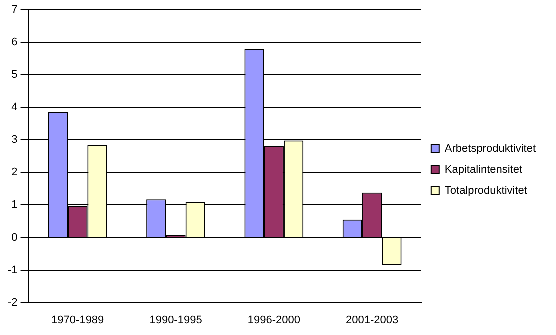 The image size is (556, 335). Describe the element at coordinates (78, 320) in the screenshot. I see `x-tick-label: 1970-1989` at that location.